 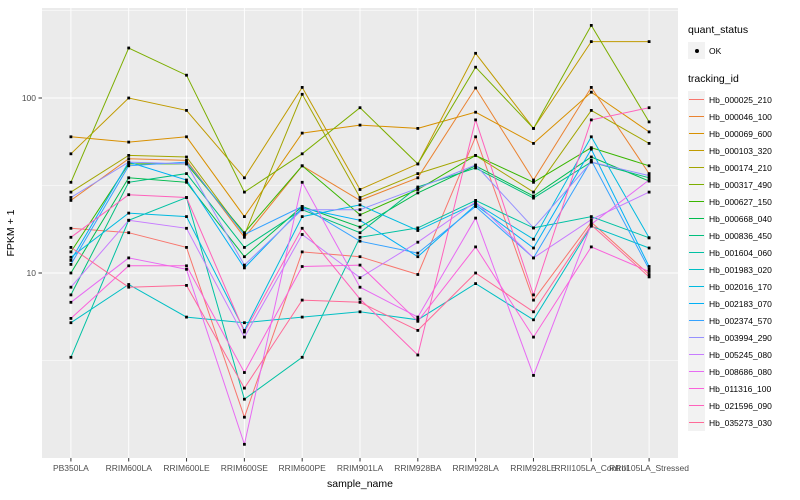 I want to click on x-tick-label: RRIM600PE, so click(x=303, y=468).